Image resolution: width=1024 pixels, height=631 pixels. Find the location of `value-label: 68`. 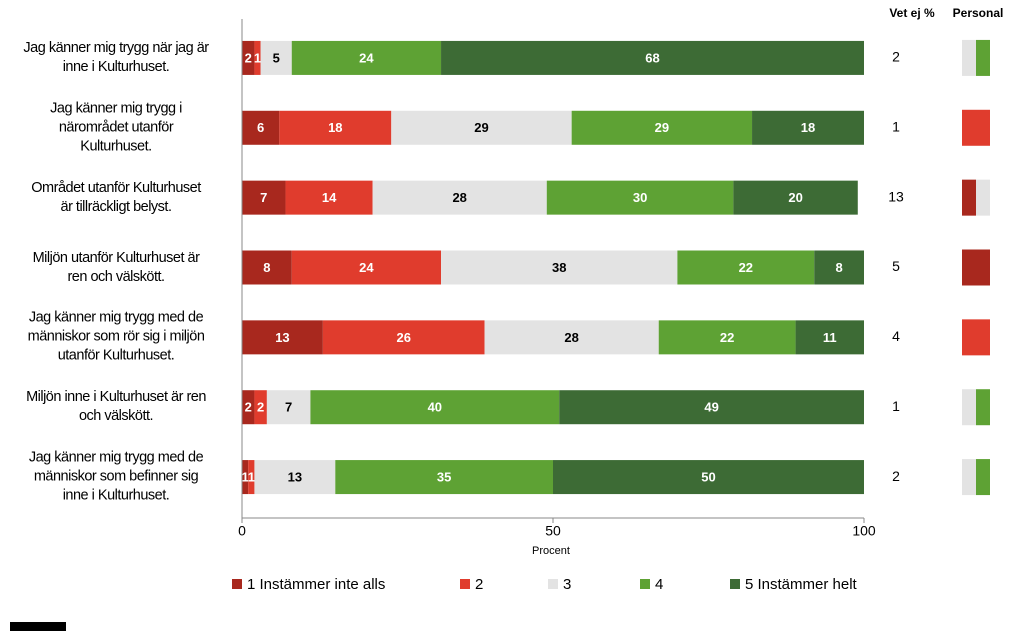

value-label: 68 is located at coordinates (652, 57).